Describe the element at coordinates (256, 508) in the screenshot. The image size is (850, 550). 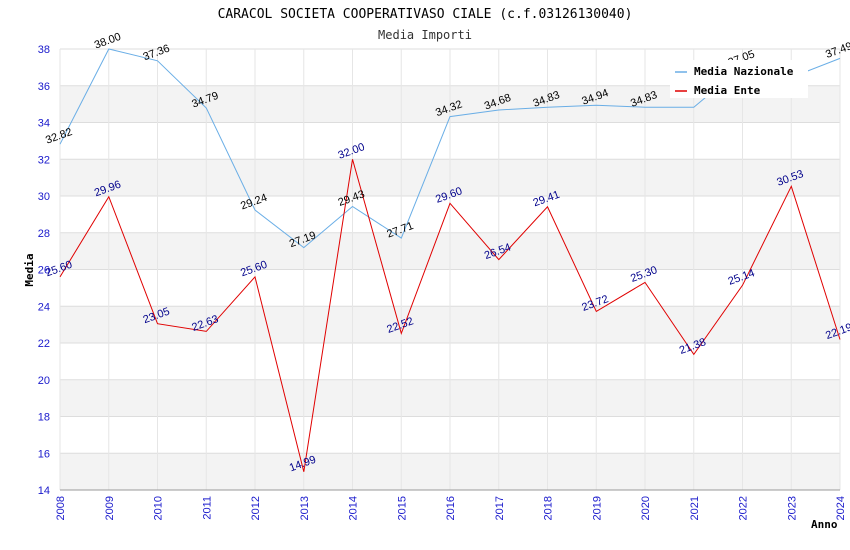
I see `x-tick-label: 2012` at that location.